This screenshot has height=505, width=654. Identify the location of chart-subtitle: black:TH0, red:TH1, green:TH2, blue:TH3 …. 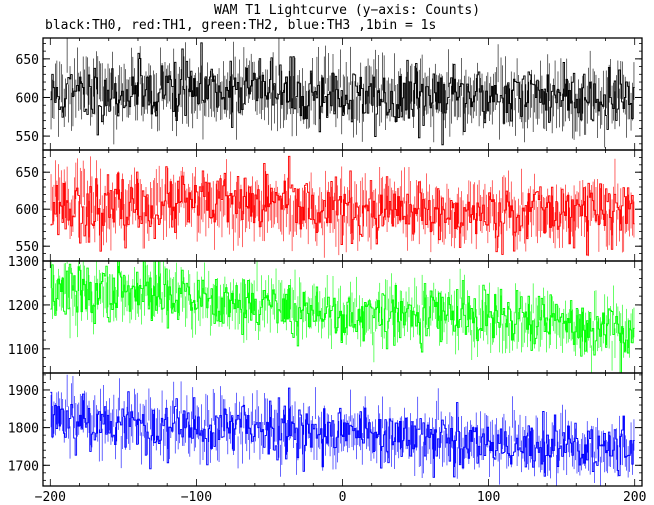
(240, 25).